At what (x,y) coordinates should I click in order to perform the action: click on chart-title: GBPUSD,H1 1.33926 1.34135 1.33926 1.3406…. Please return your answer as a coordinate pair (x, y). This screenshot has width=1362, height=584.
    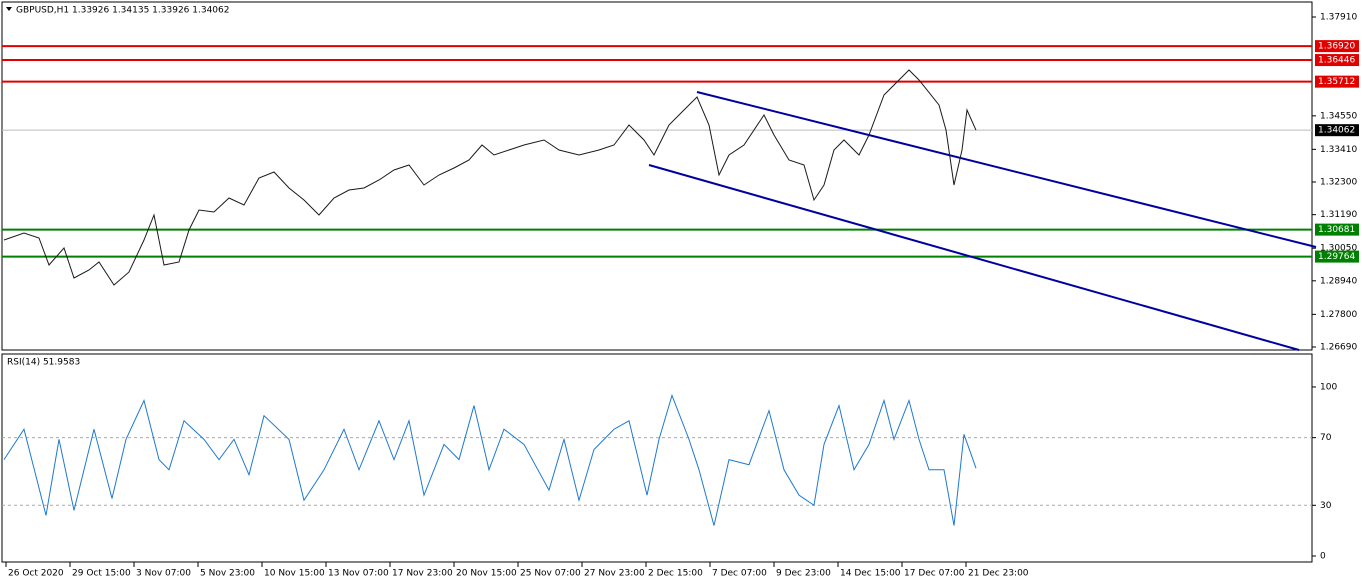
    Looking at the image, I should click on (122, 11).